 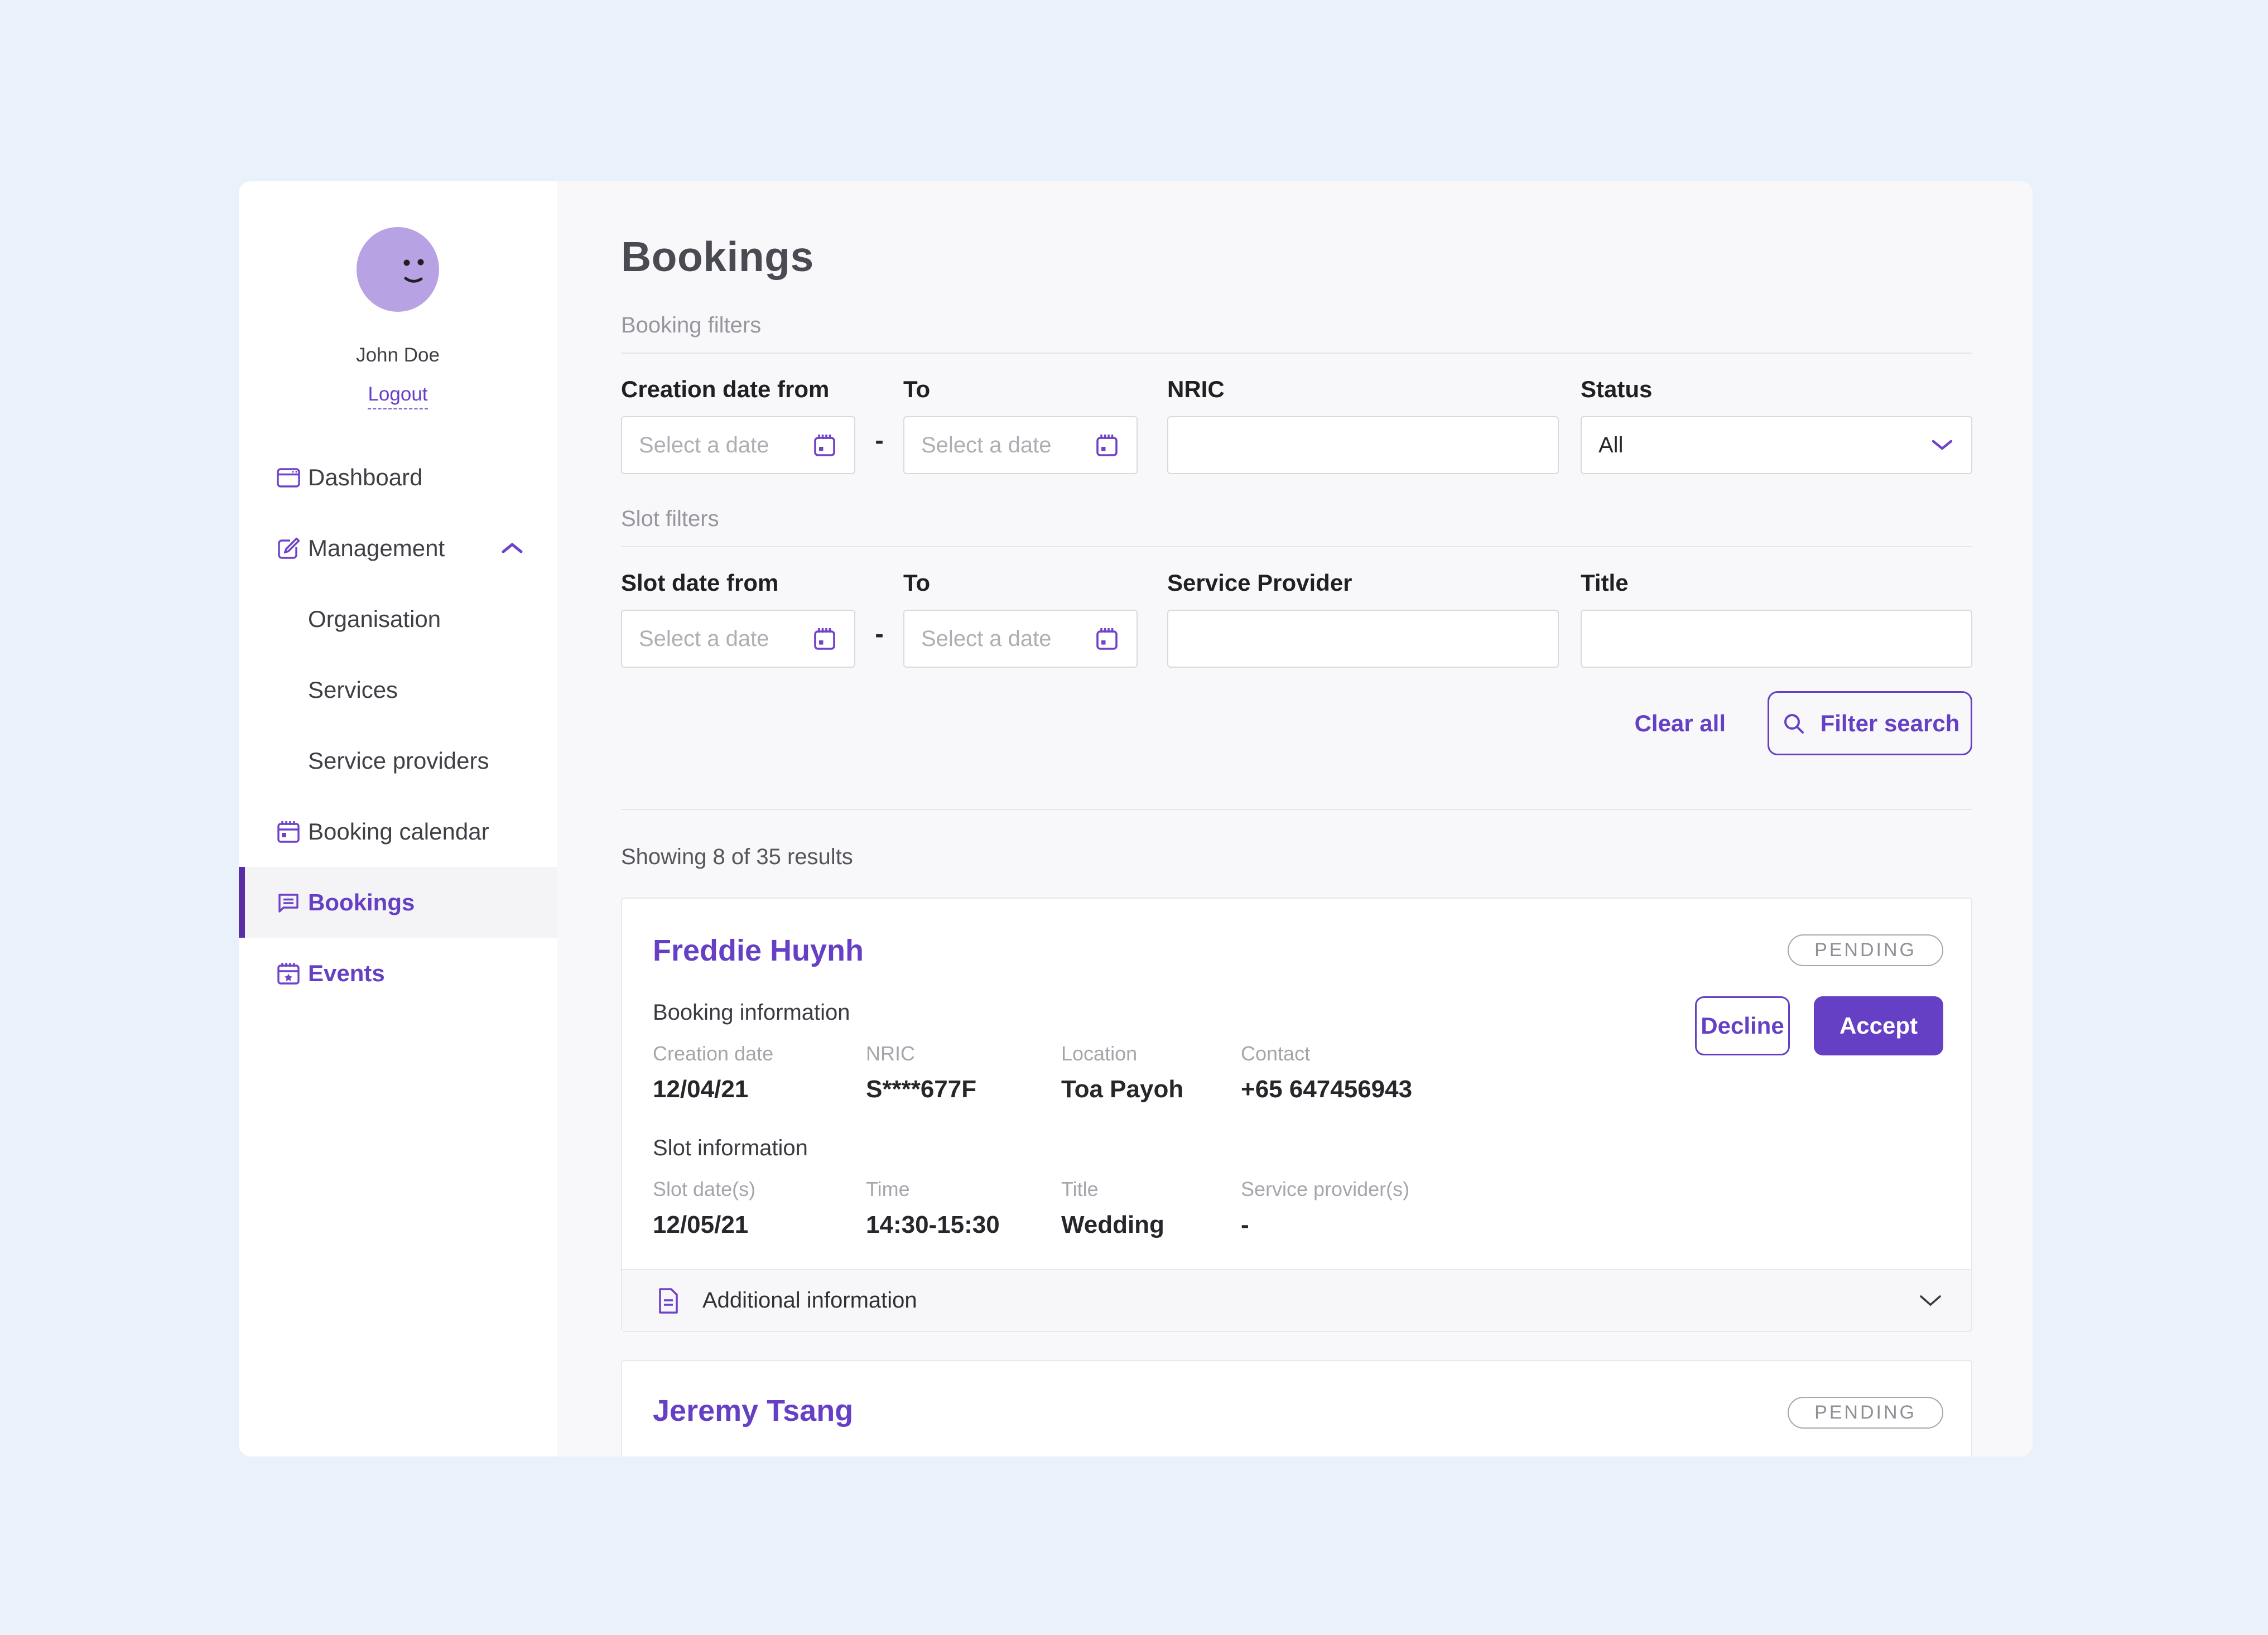 I want to click on slot-date-from-field: Slot date from, so click(x=738, y=619).